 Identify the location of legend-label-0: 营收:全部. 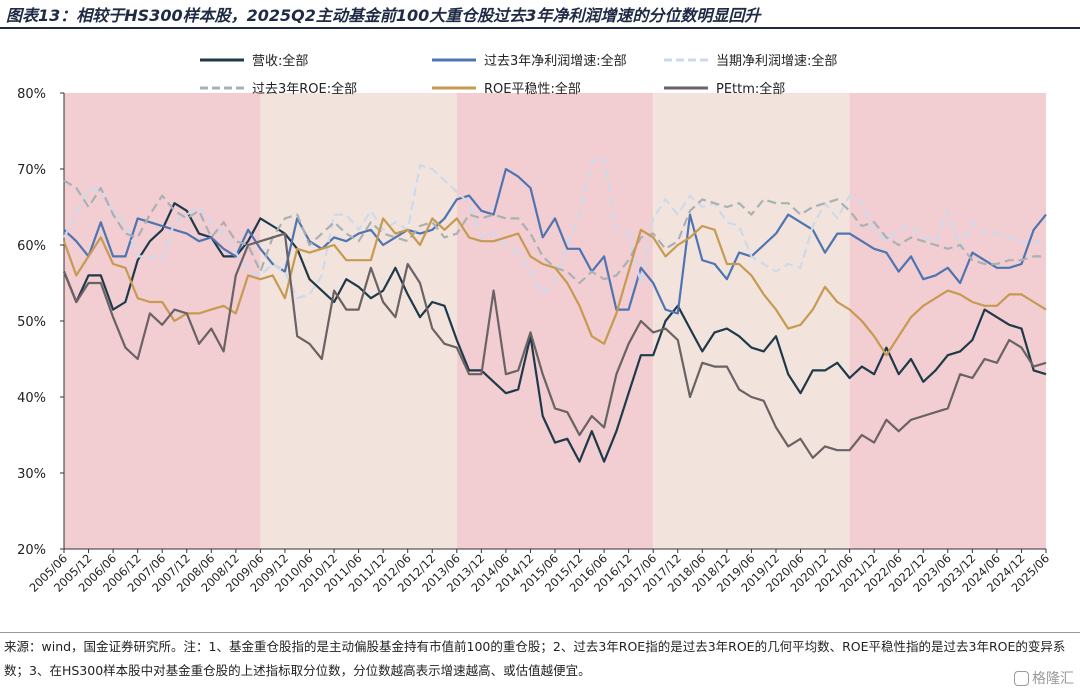
(280, 61).